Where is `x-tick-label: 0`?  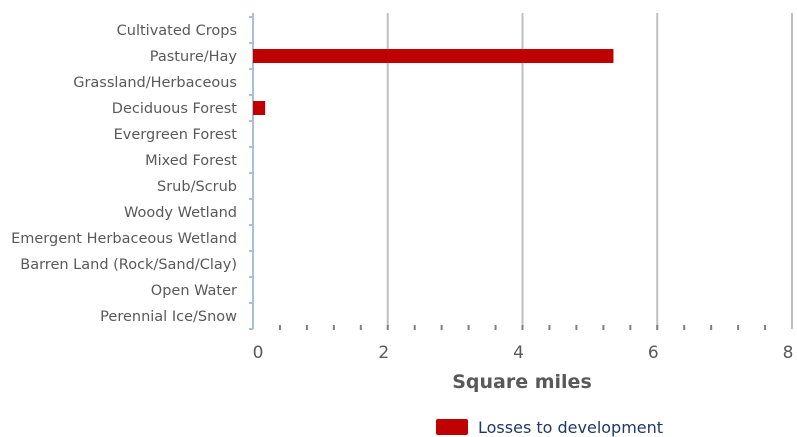 x-tick-label: 0 is located at coordinates (258, 353).